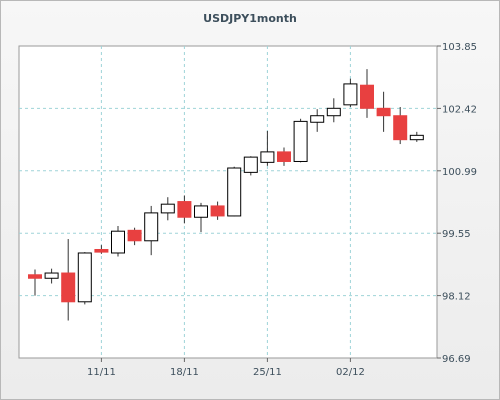 The width and height of the screenshot is (500, 400). What do you see at coordinates (456, 234) in the screenshot?
I see `y-tick-label: 99.55` at bounding box center [456, 234].